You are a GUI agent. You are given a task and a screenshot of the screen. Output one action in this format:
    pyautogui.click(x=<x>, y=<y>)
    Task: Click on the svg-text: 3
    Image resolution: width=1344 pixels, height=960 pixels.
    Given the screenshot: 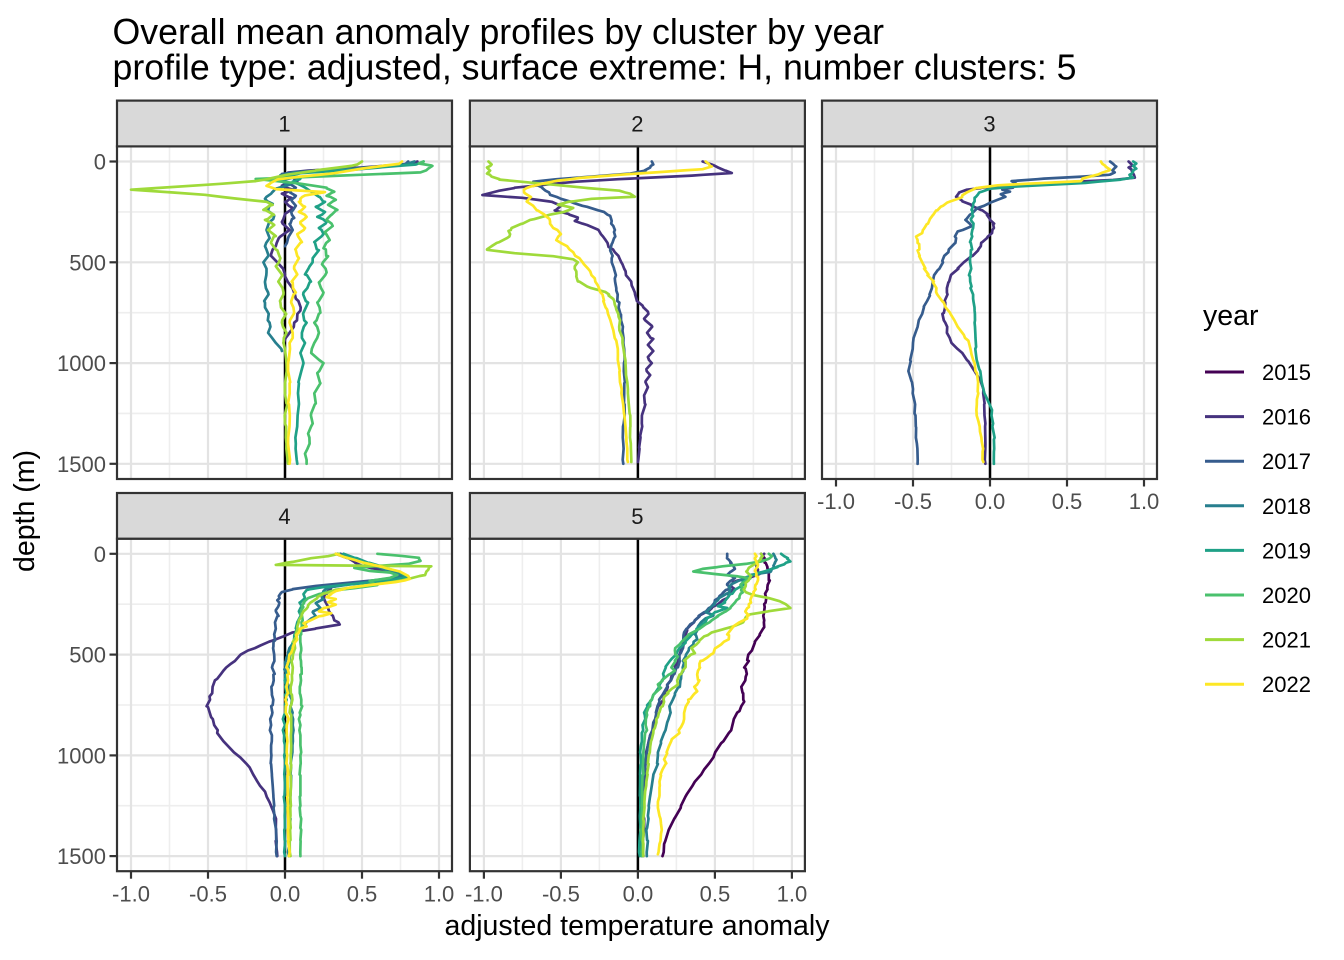 What is the action you would take?
    pyautogui.click(x=989, y=124)
    